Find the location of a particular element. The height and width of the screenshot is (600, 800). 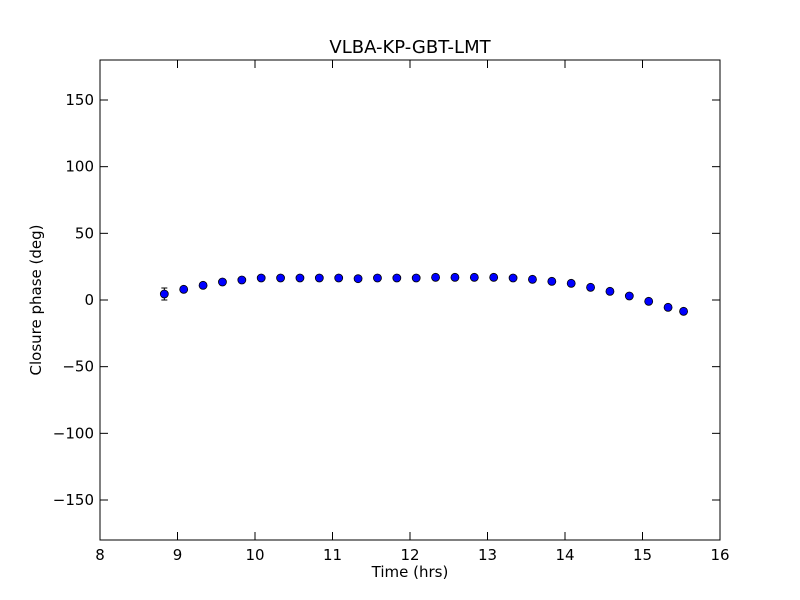

data-points is located at coordinates (423, 294).